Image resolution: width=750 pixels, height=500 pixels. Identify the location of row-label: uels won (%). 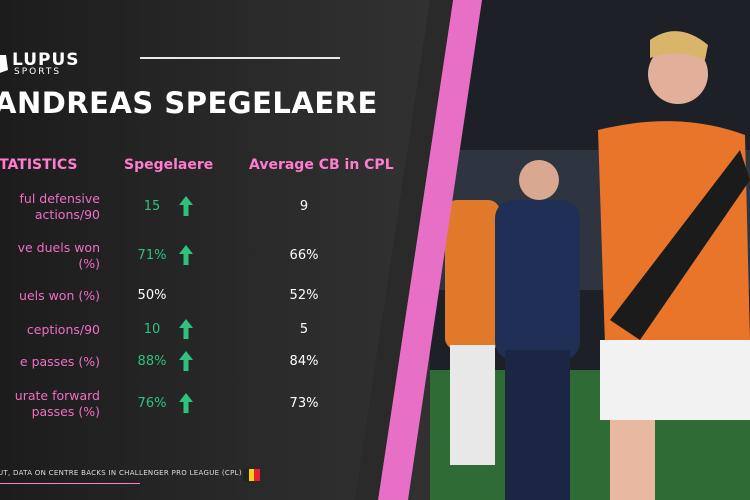
(59, 295).